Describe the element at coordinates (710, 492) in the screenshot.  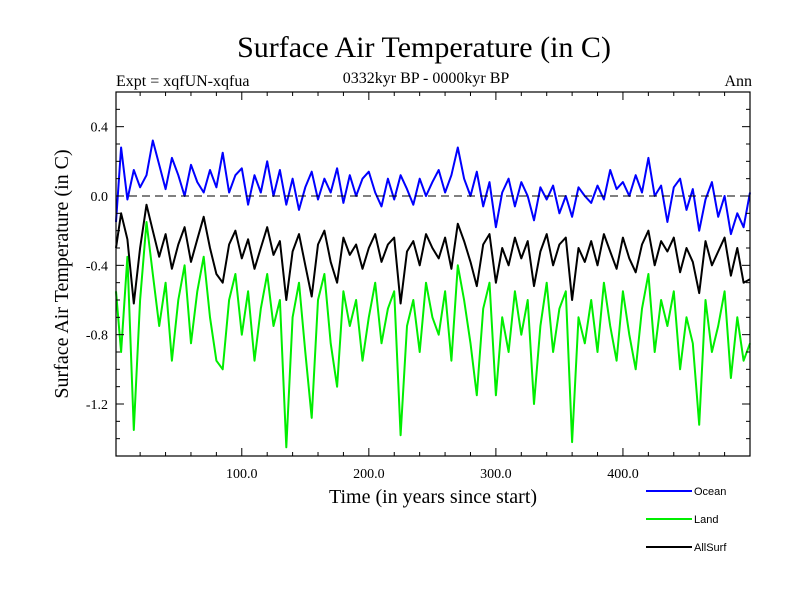
I see `legend-label-ocean: Ocean` at that location.